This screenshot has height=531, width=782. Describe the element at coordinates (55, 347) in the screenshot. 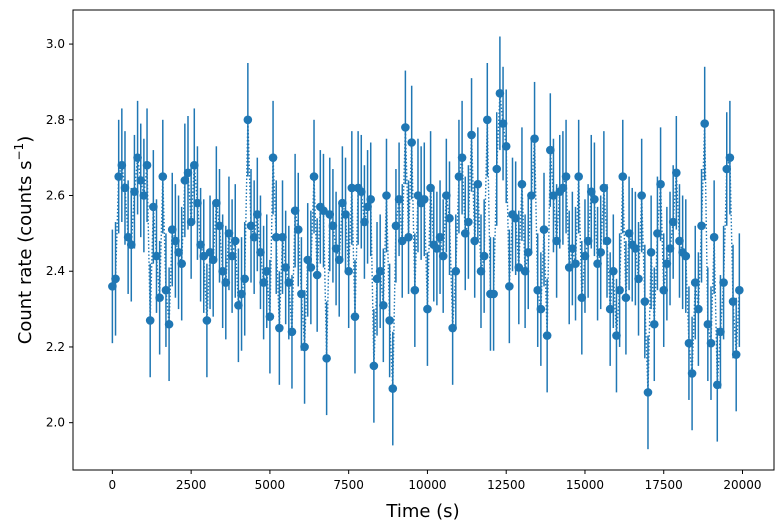

I see `y-tick-label: 2.2` at that location.